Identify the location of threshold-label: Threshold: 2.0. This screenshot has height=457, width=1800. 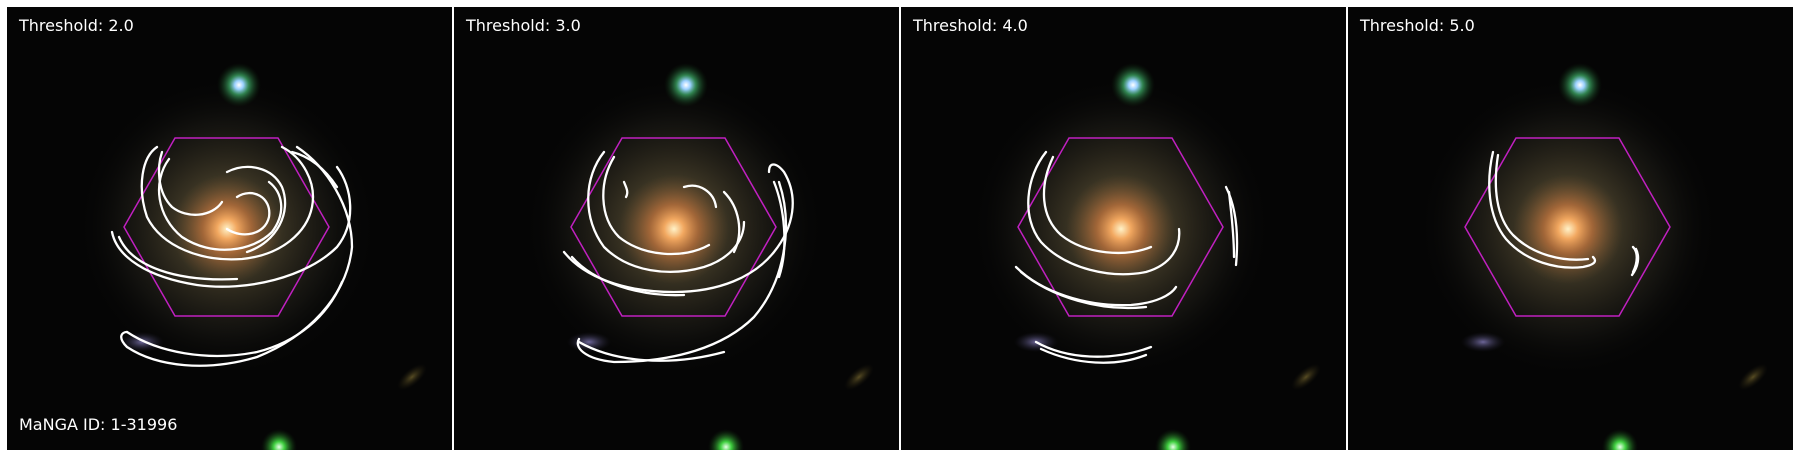
(76, 25).